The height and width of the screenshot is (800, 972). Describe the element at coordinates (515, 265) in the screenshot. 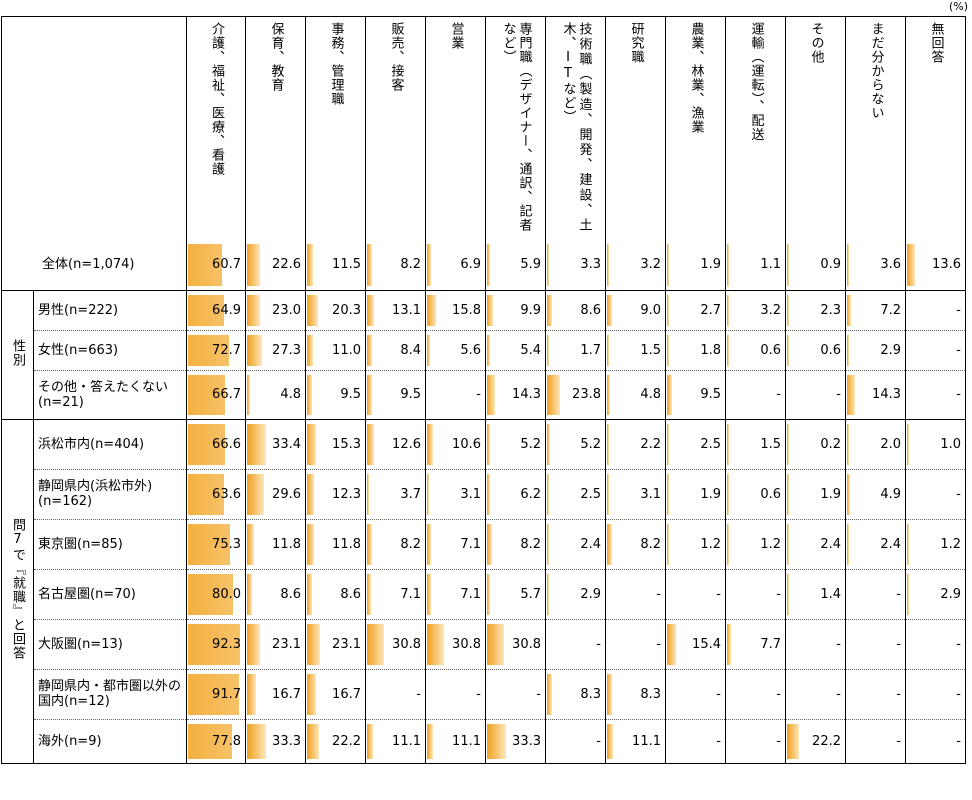

I see `value-cell: 5.9` at that location.